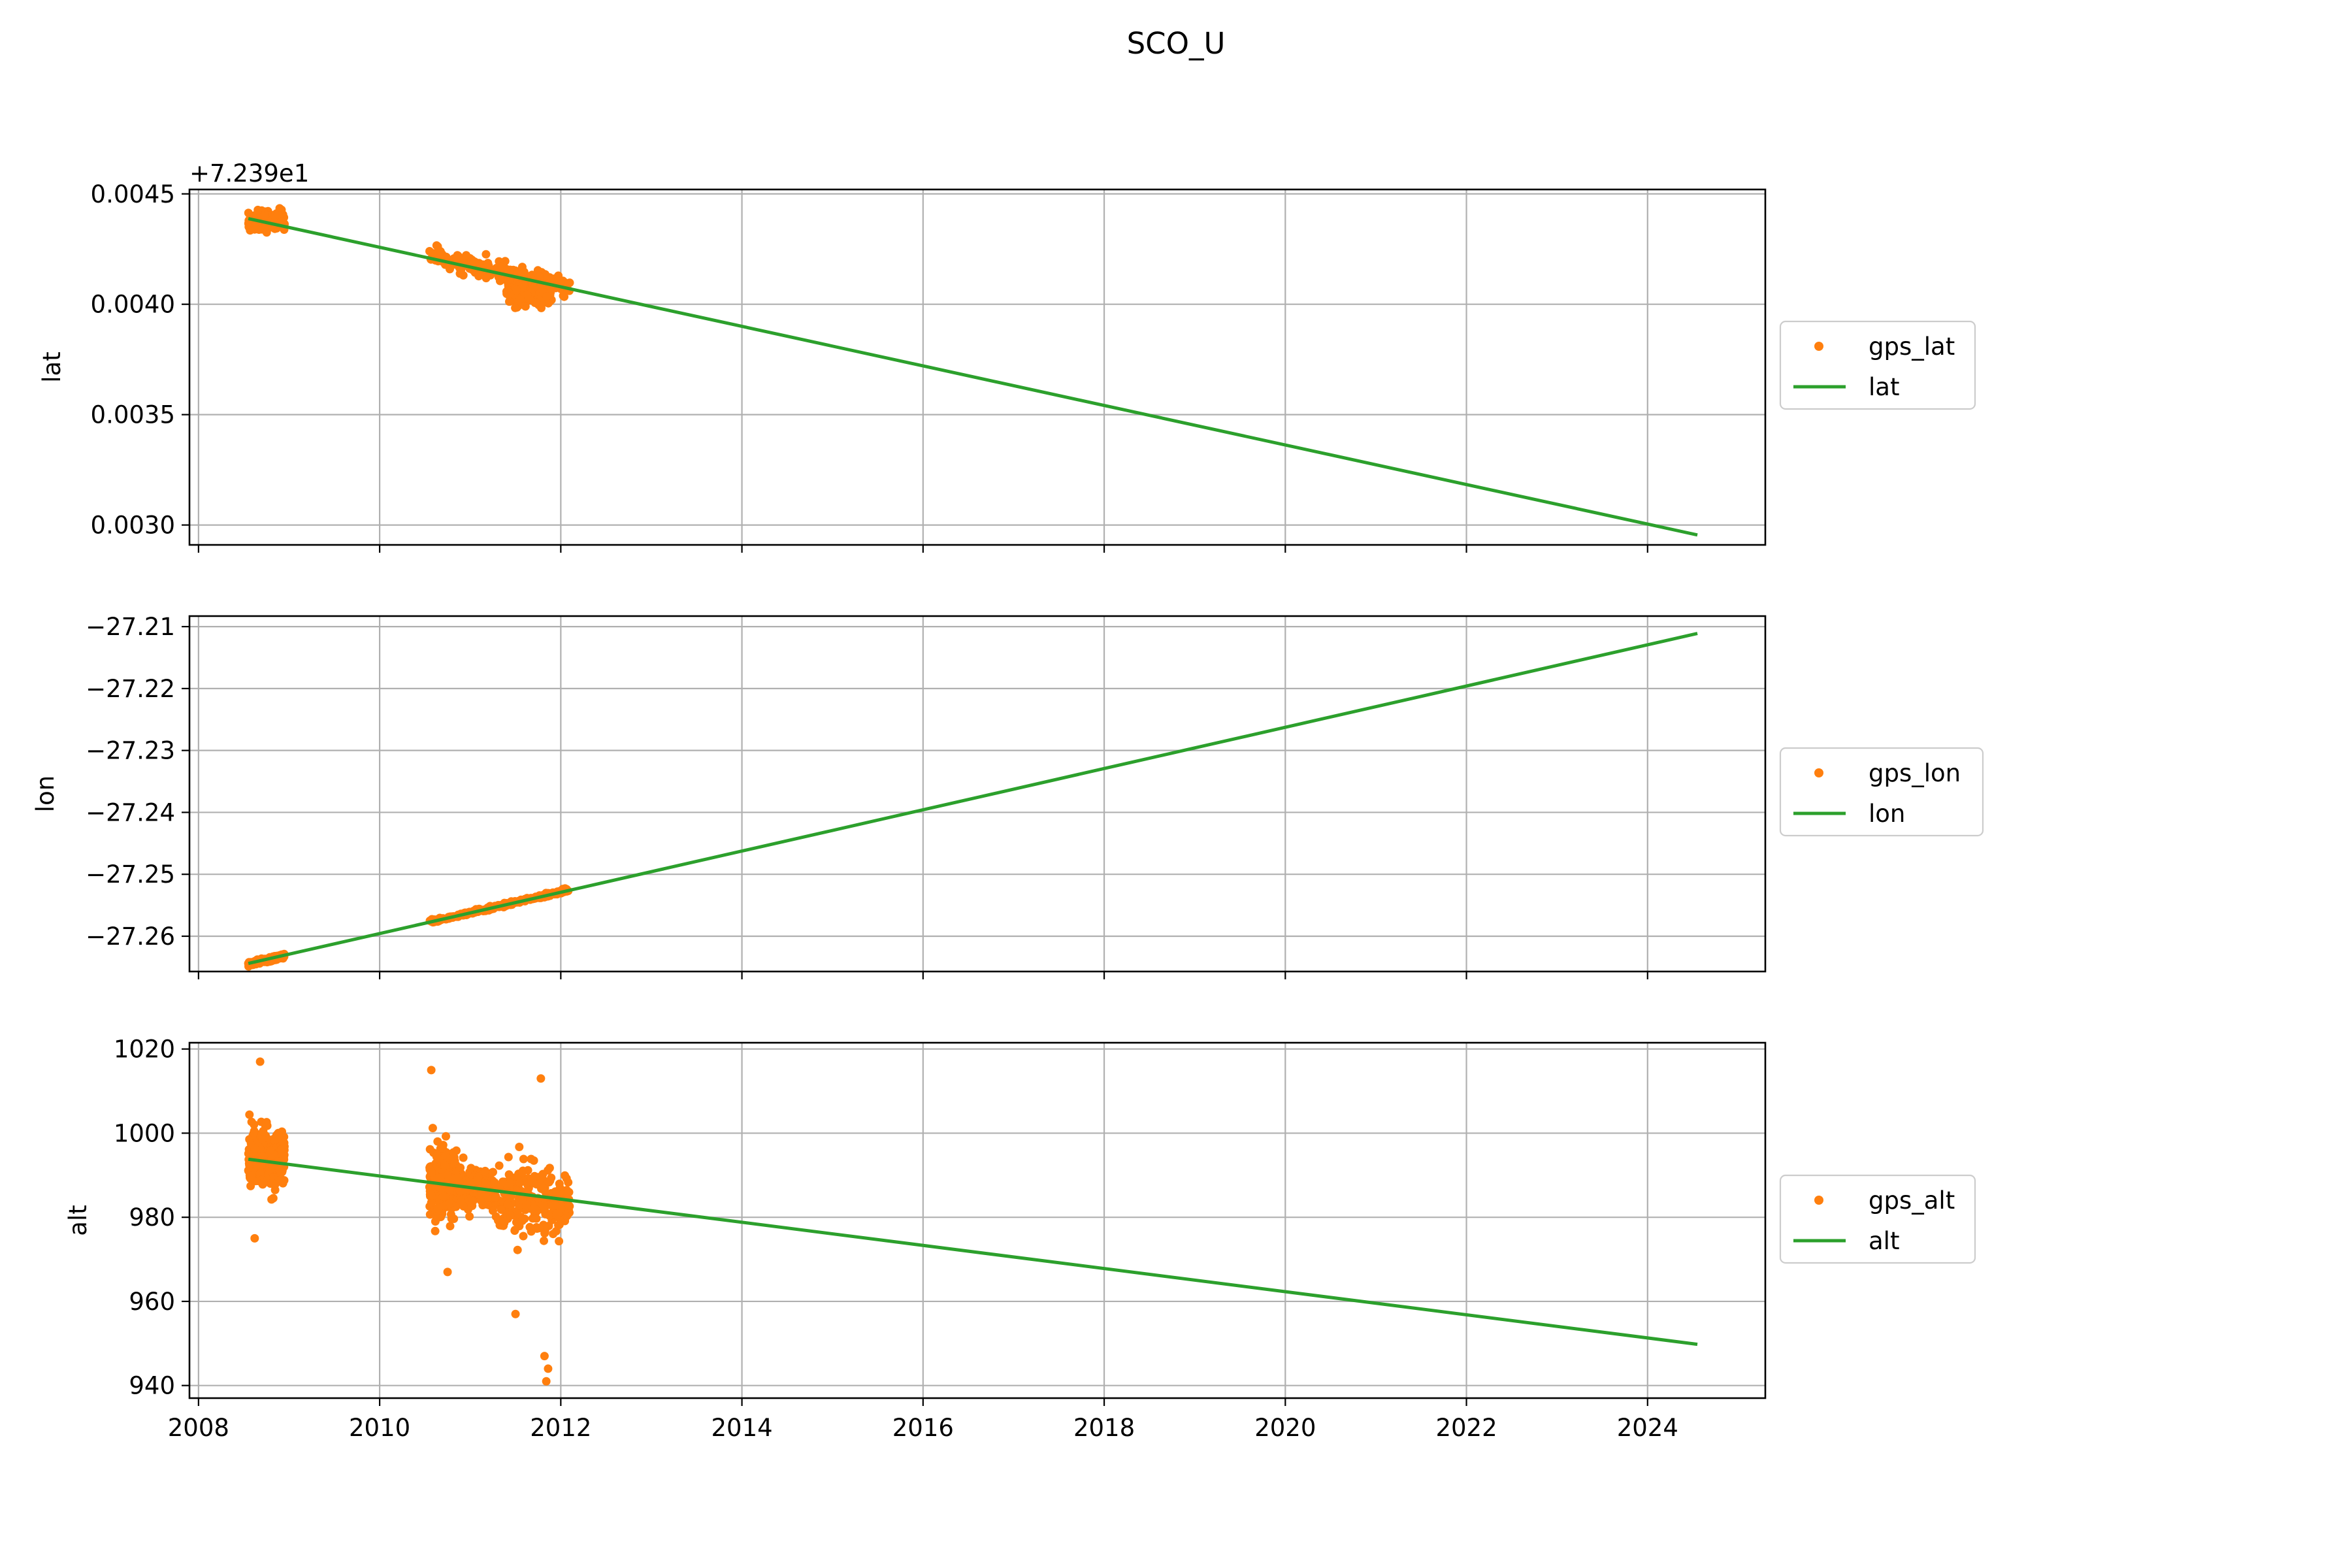 This screenshot has height=1568, width=2352. Describe the element at coordinates (923, 1428) in the screenshot. I see `x-tick-label: 2016` at that location.